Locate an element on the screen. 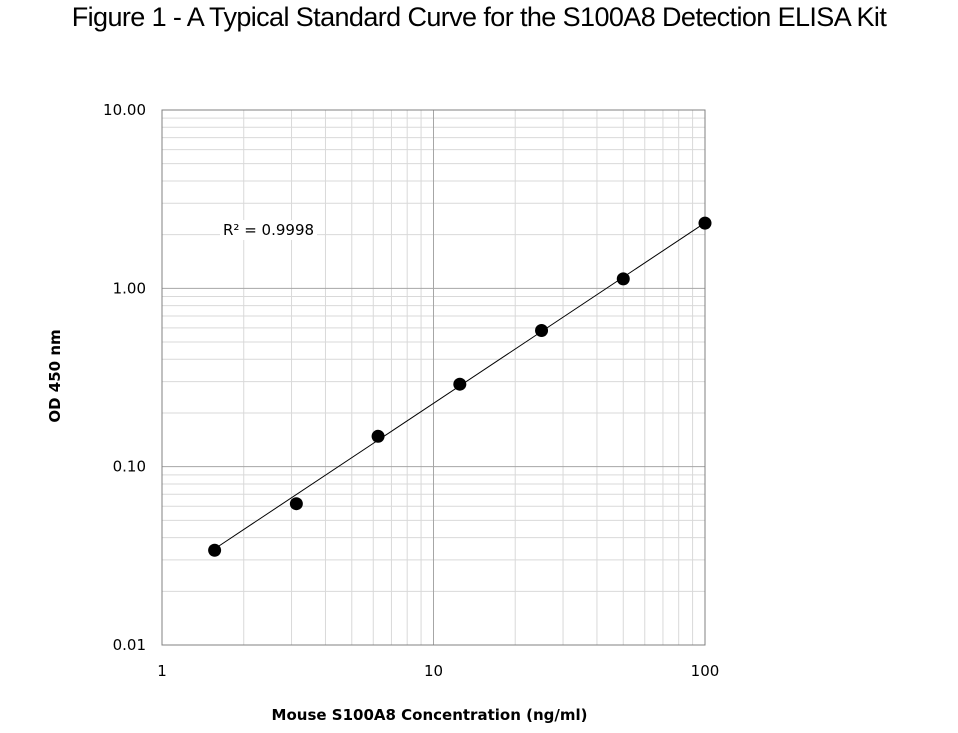 This screenshot has height=733, width=958. x-tick-label: 10 is located at coordinates (433, 671).